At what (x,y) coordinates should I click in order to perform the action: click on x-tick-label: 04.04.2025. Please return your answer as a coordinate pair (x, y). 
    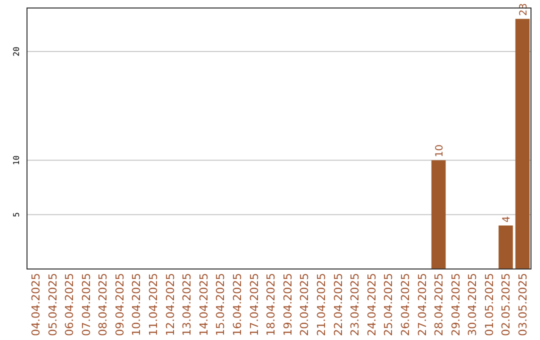
    Looking at the image, I should click on (35, 304).